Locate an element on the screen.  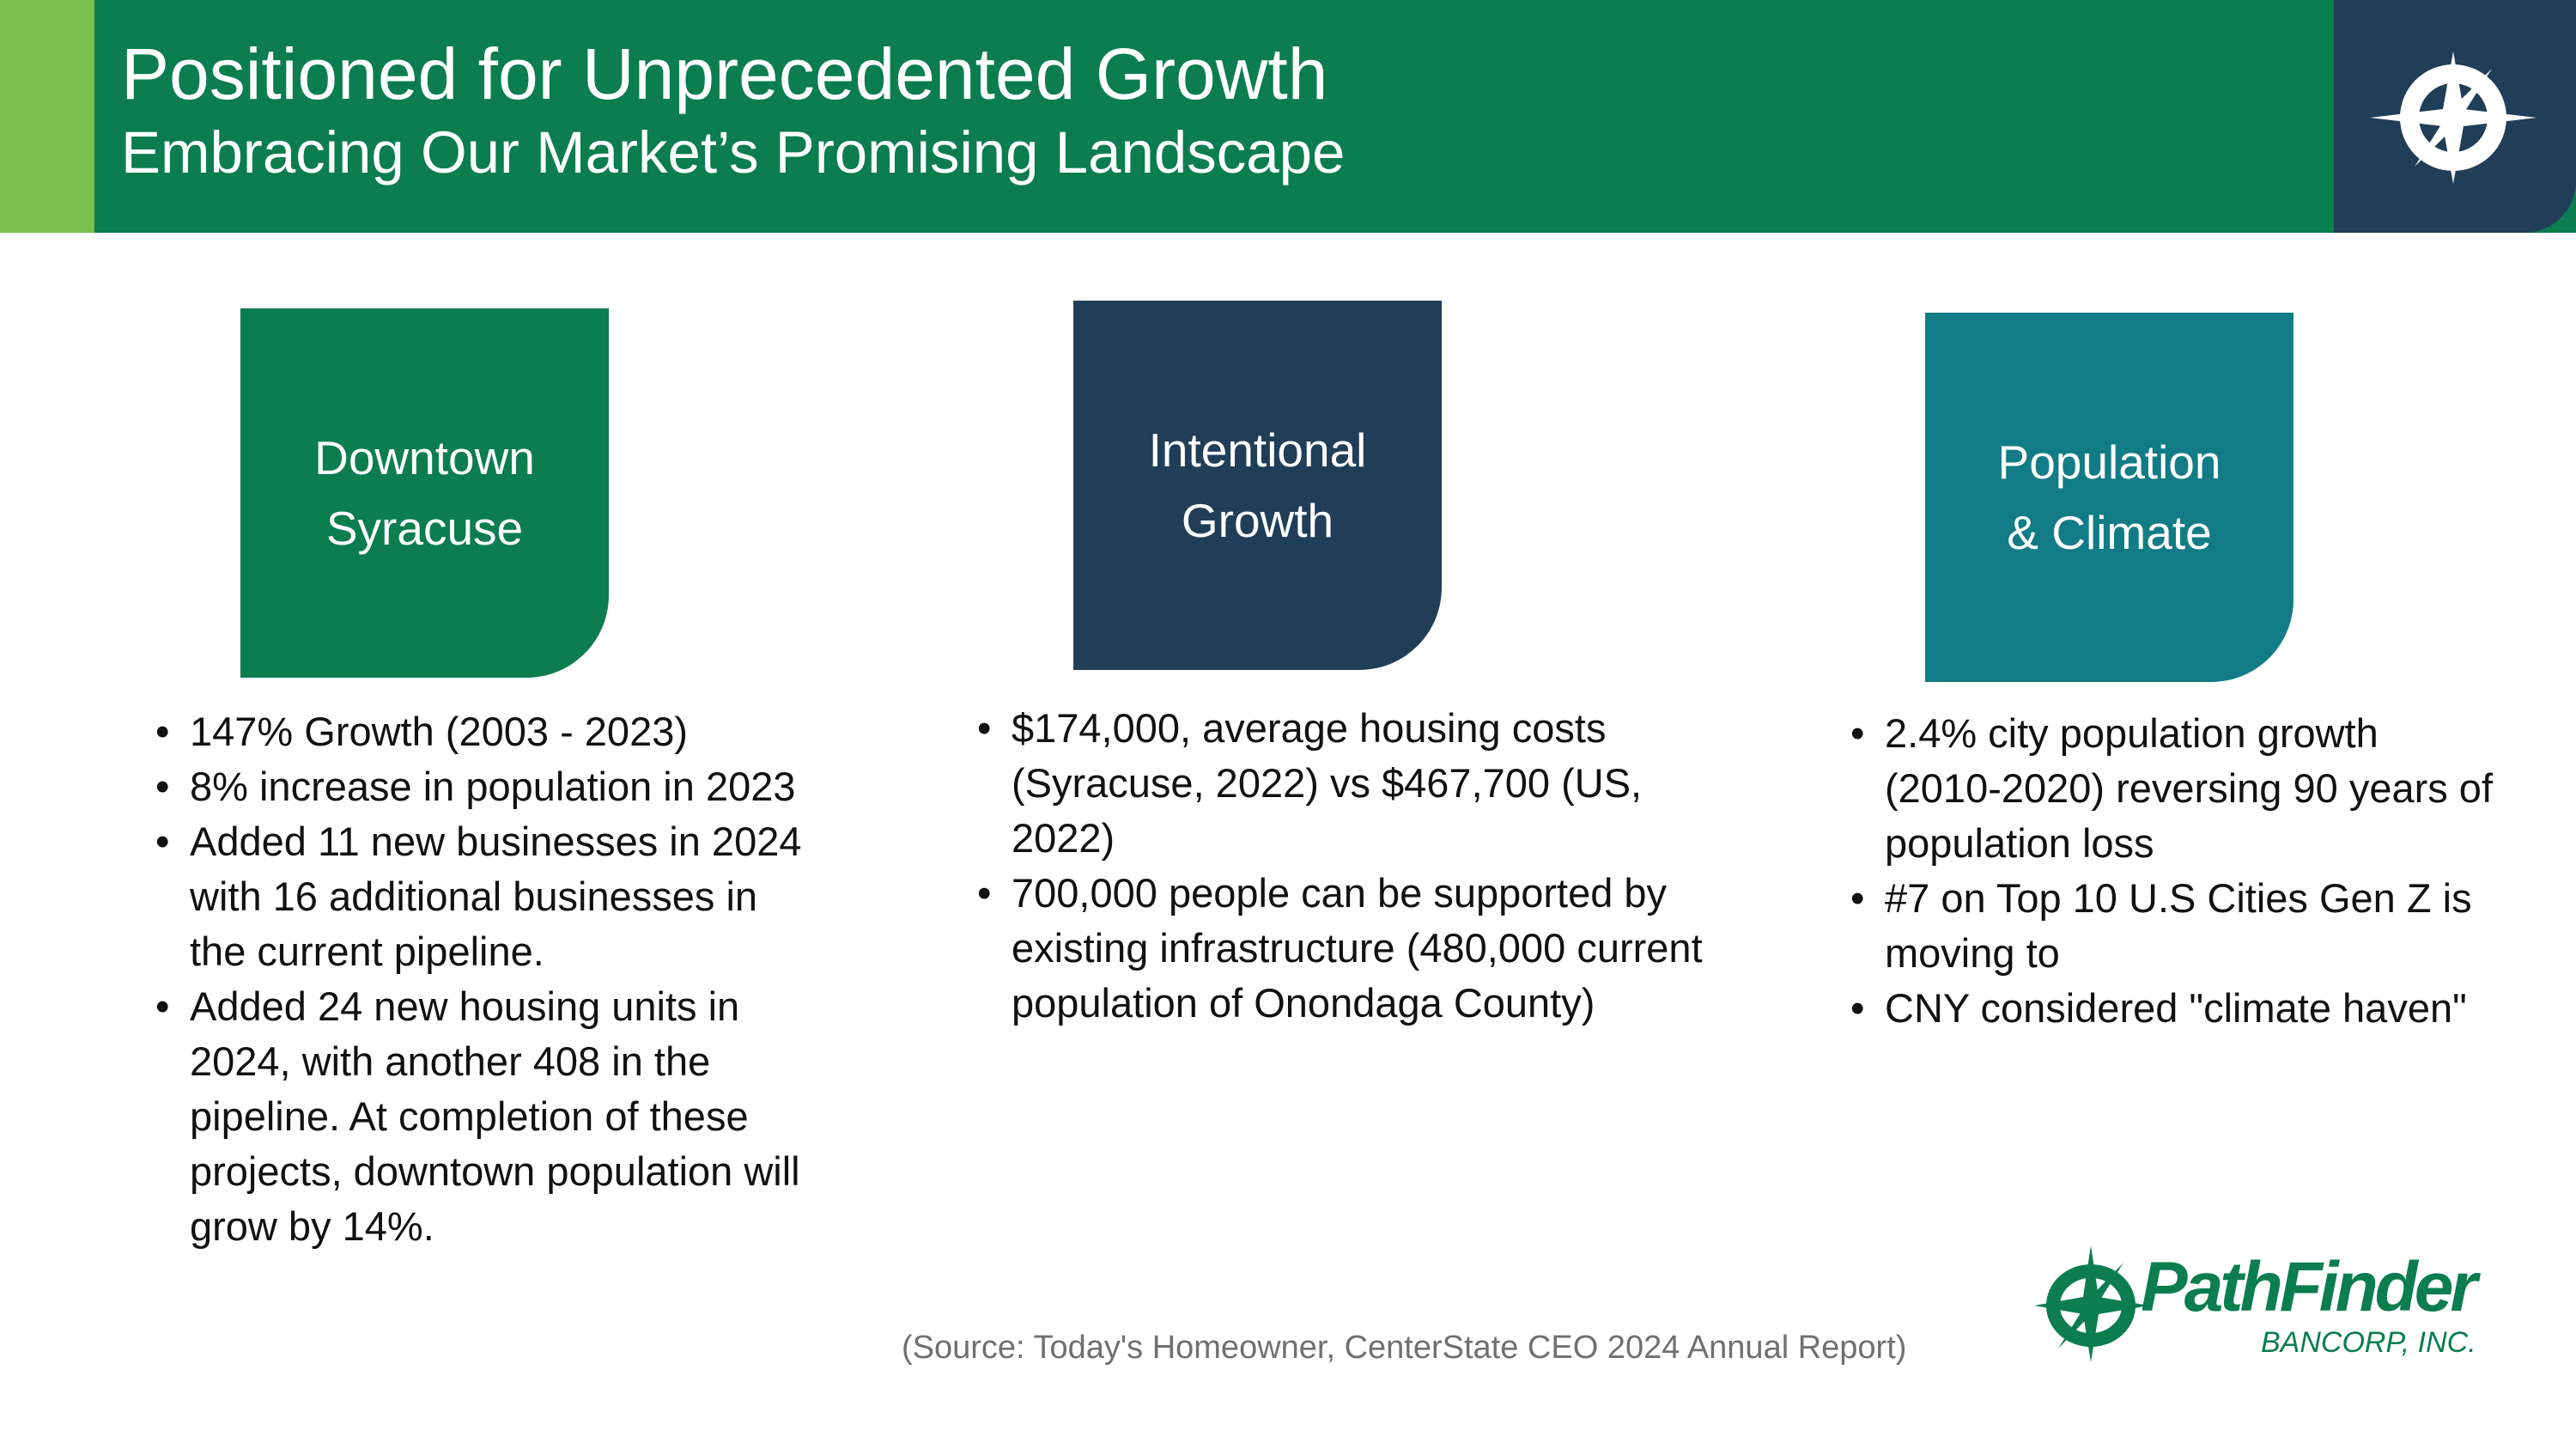
bullet-item: CNY considered "climate haven" is located at coordinates (2177, 1008).